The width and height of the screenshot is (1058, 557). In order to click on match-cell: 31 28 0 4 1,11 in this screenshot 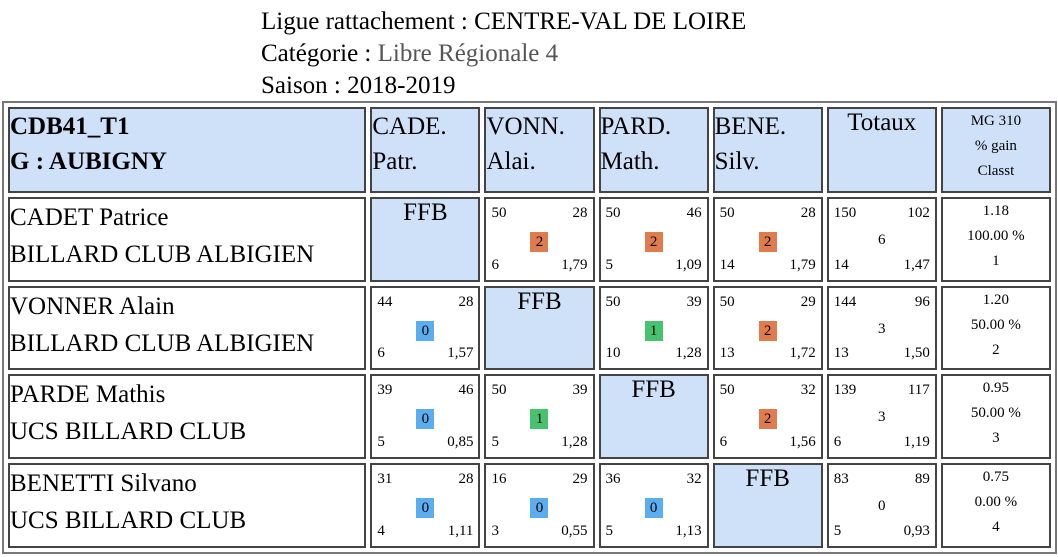, I will do `click(425, 505)`.